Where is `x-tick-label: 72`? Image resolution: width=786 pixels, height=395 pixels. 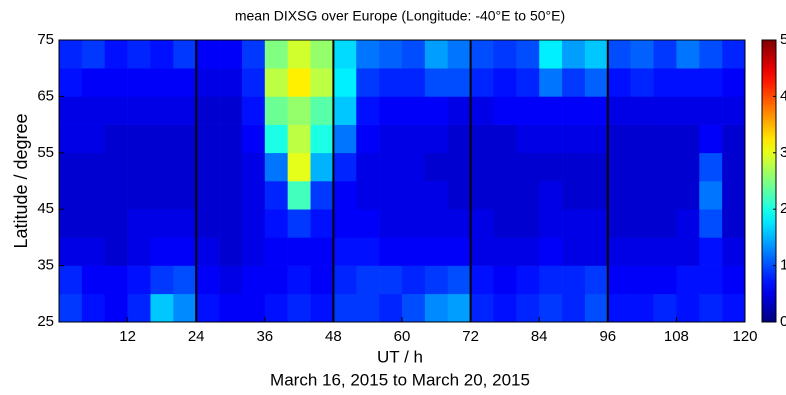
x-tick-label: 72 is located at coordinates (470, 336).